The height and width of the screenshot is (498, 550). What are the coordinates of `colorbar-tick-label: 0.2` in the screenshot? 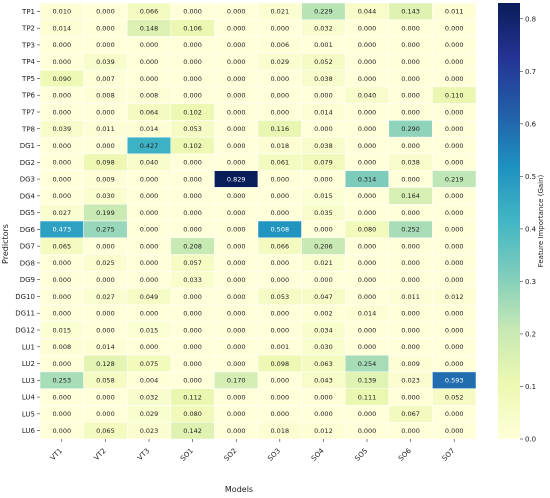 It's located at (530, 334).